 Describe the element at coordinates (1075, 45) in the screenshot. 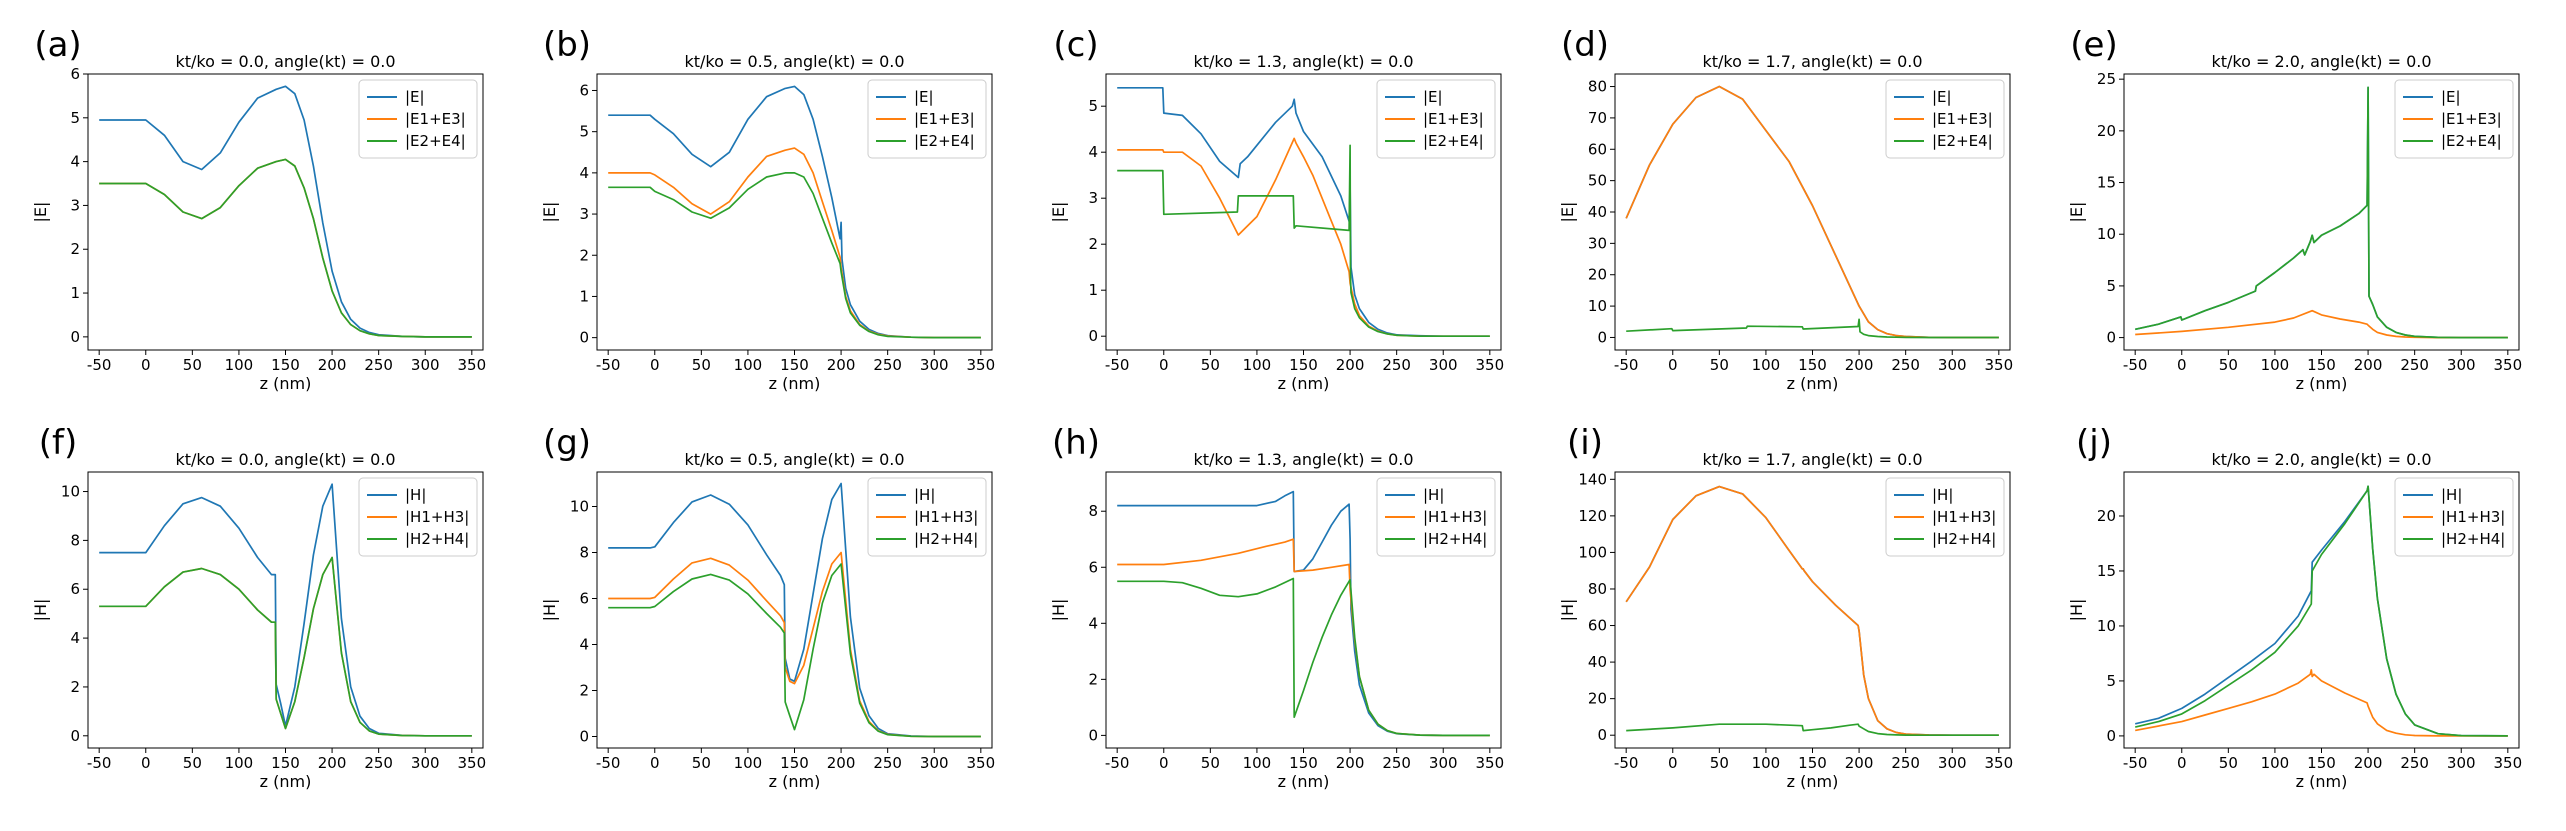

I see `panel-letter: (c)` at that location.